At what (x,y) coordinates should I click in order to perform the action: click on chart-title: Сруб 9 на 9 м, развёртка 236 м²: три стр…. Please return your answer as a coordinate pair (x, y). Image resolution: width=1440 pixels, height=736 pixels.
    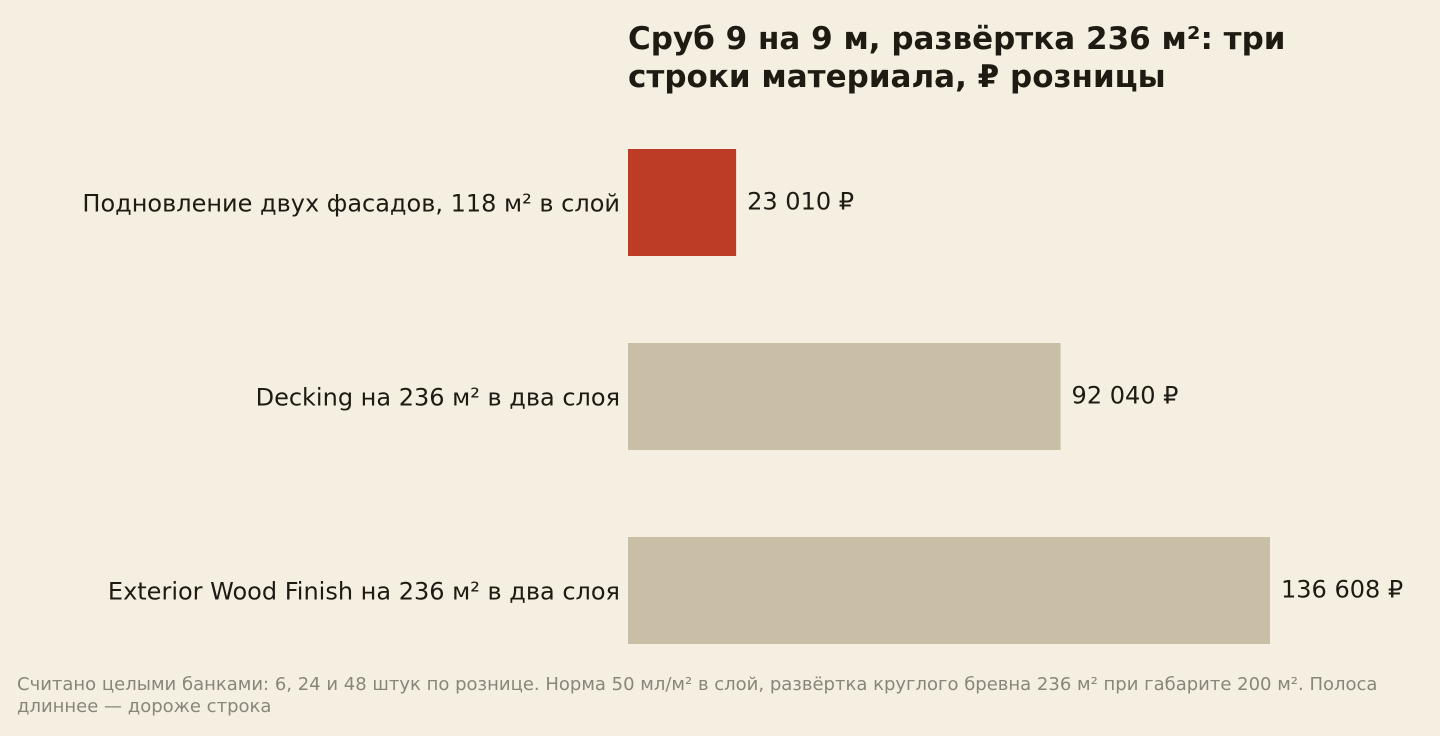
    Looking at the image, I should click on (957, 58).